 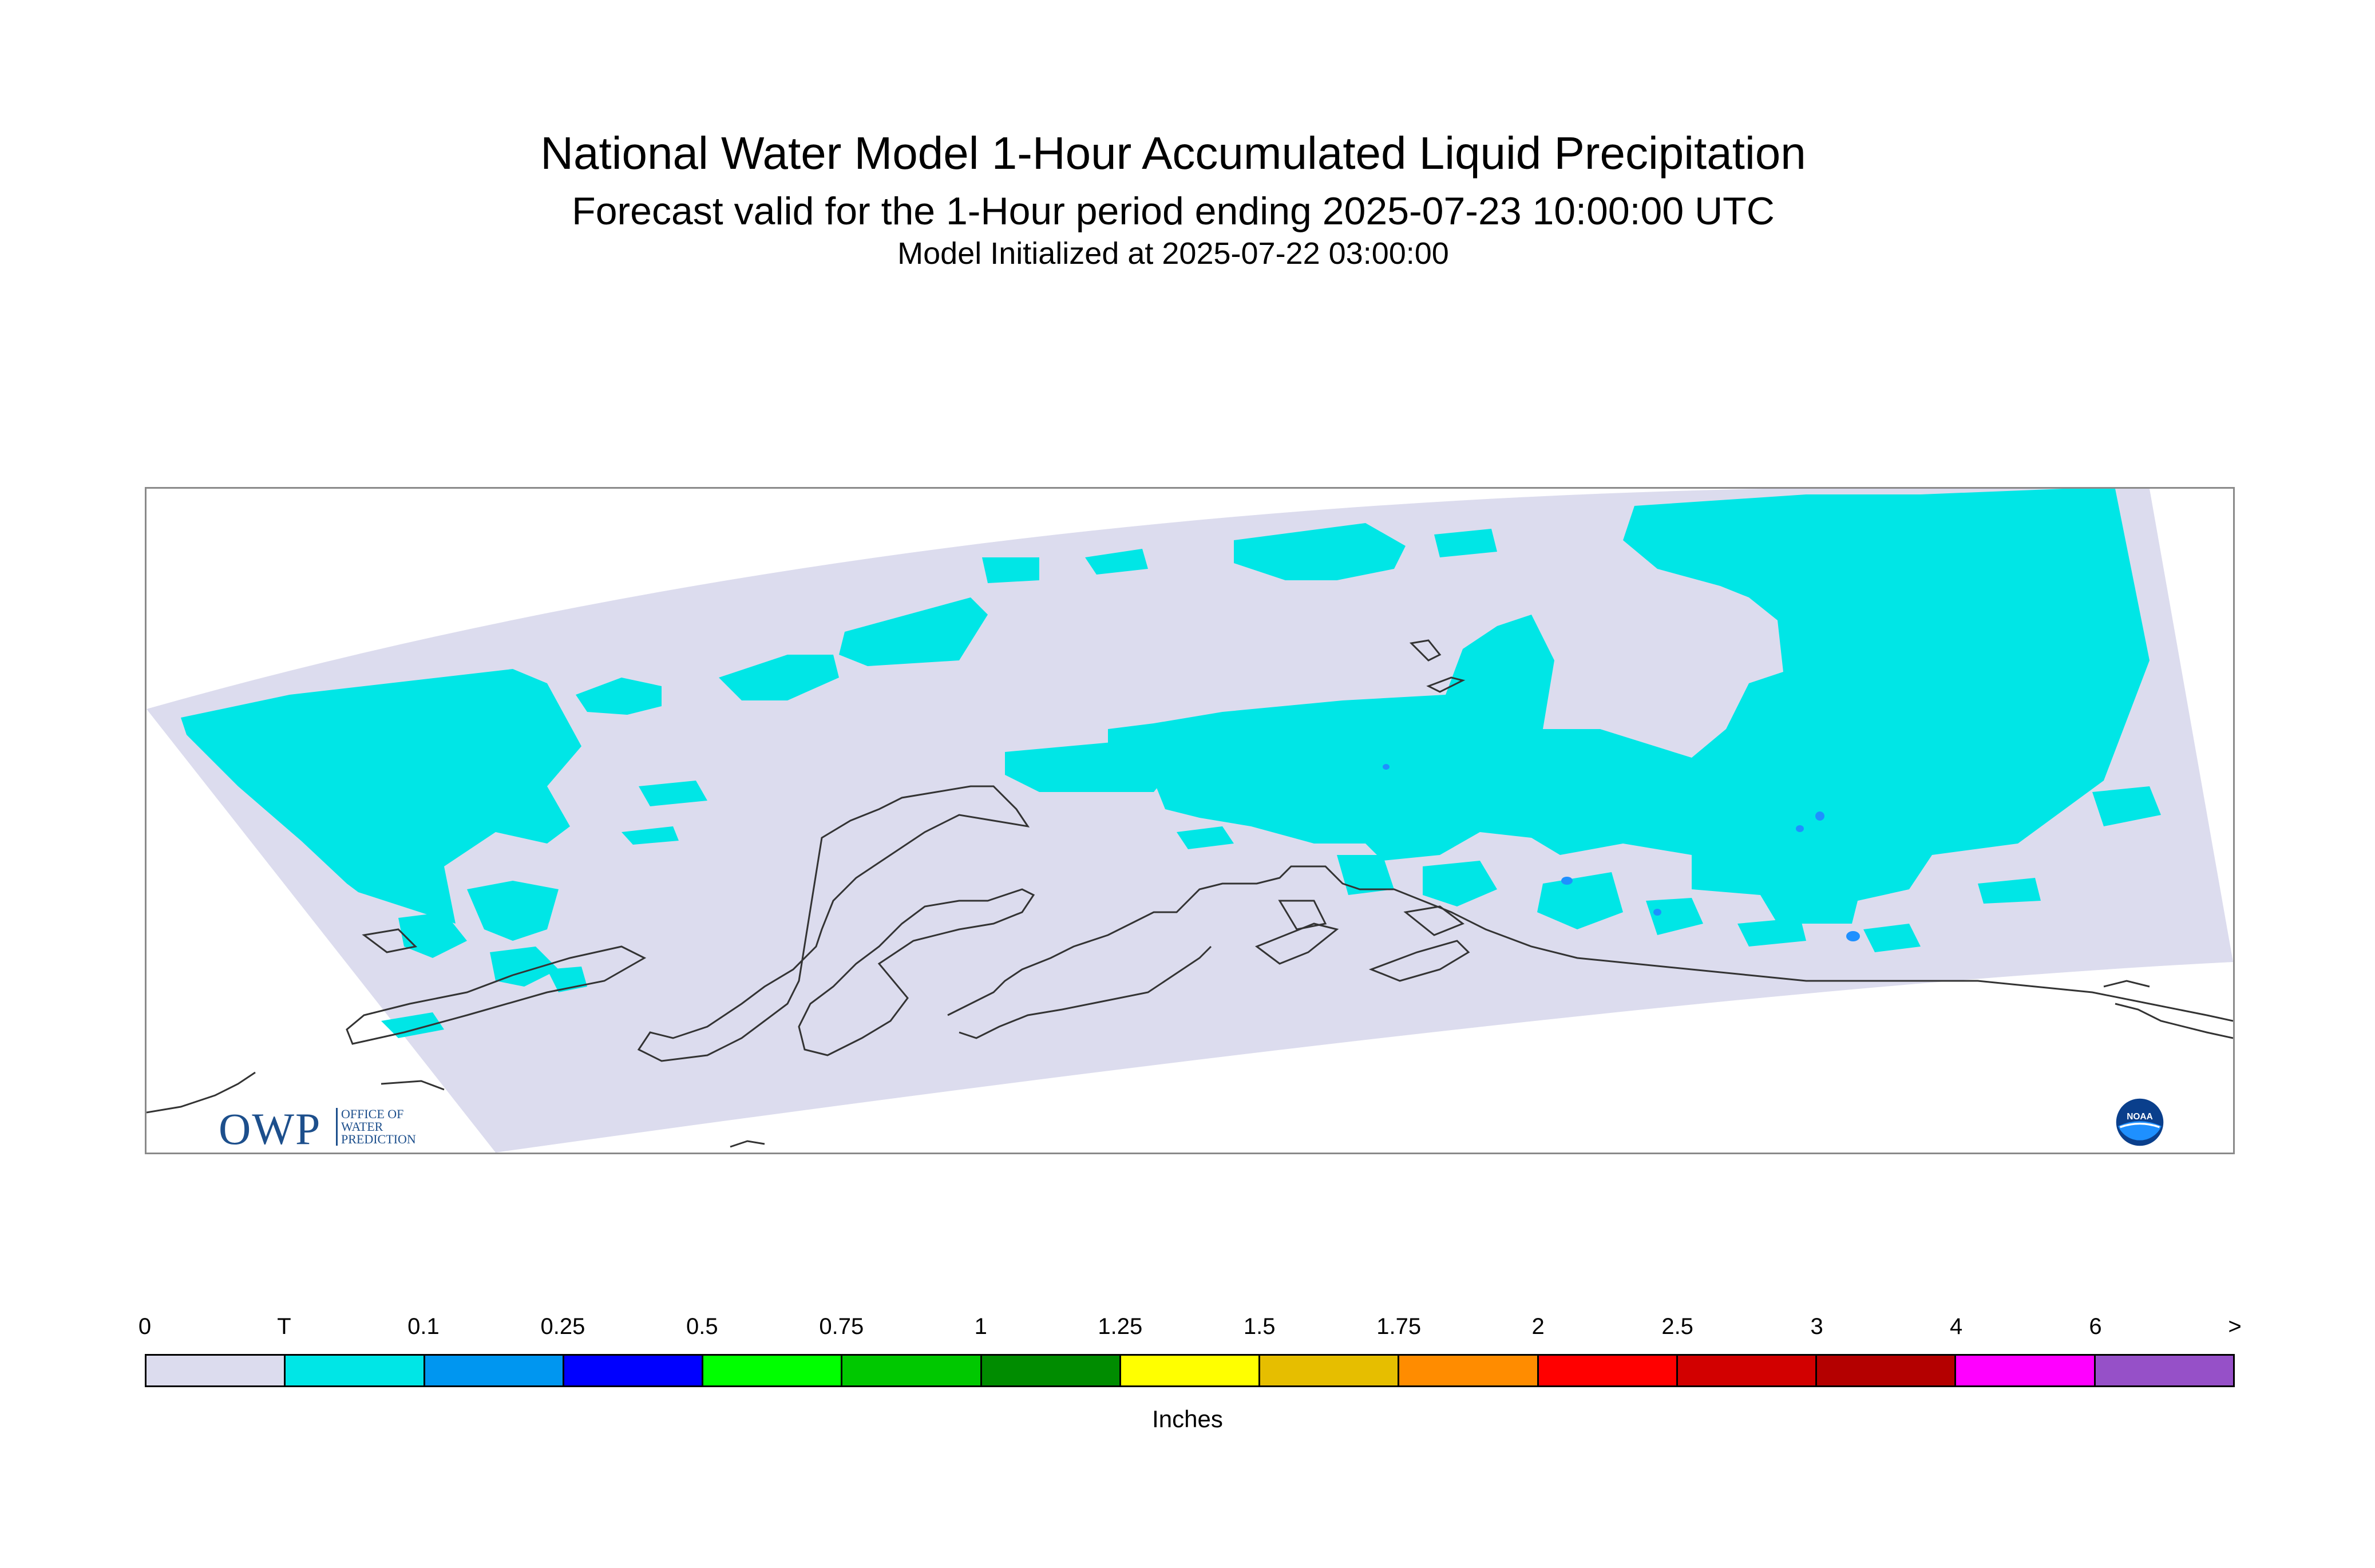 What do you see at coordinates (1538, 1326) in the screenshot?
I see `legend-tick-label: 2` at bounding box center [1538, 1326].